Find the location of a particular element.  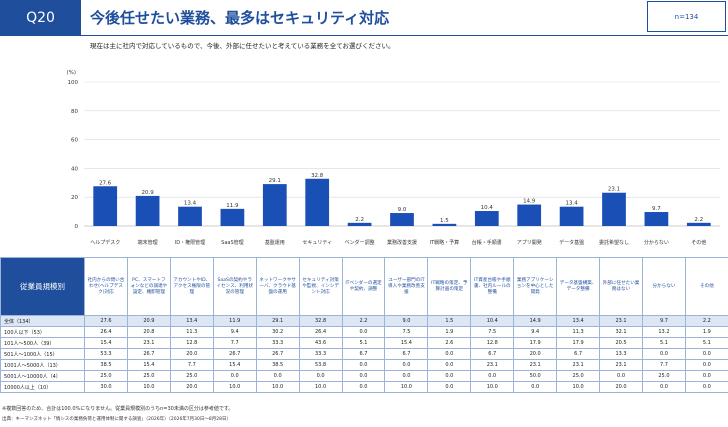

column-header-12: データ基盤構築、データ整備 is located at coordinates (578, 286).